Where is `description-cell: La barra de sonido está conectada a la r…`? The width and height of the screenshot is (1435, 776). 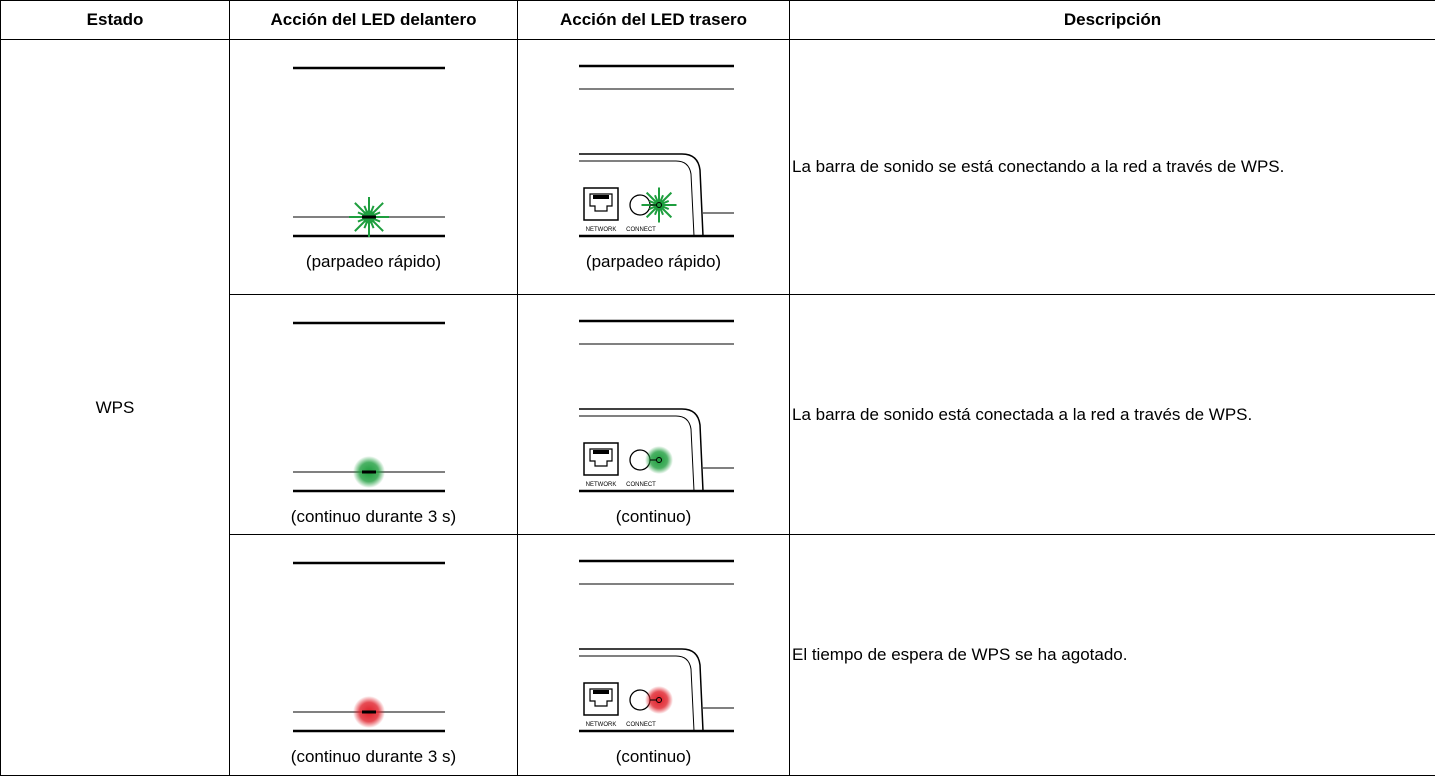
description-cell: La barra de sonido está conectada a la r… is located at coordinates (1112, 414).